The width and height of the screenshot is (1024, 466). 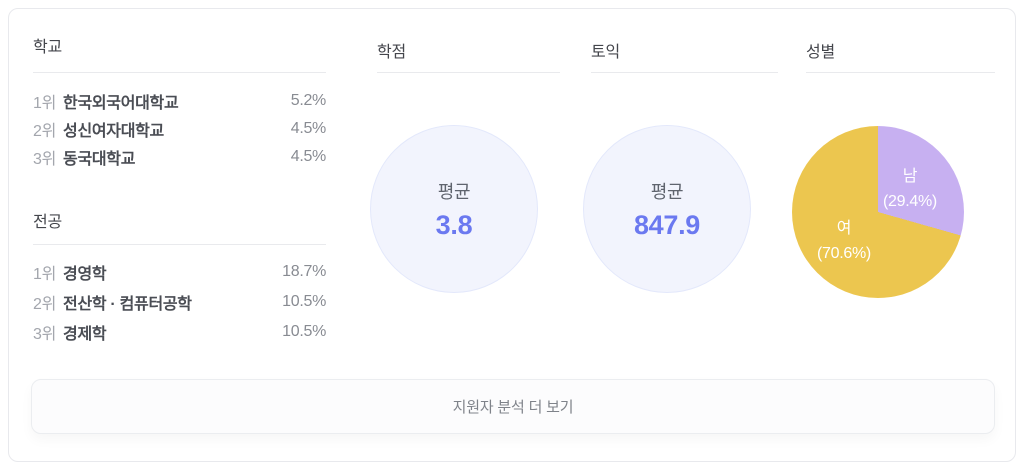 What do you see at coordinates (844, 241) in the screenshot?
I see `gender-pie-label-female: 여 (70.6%)` at bounding box center [844, 241].